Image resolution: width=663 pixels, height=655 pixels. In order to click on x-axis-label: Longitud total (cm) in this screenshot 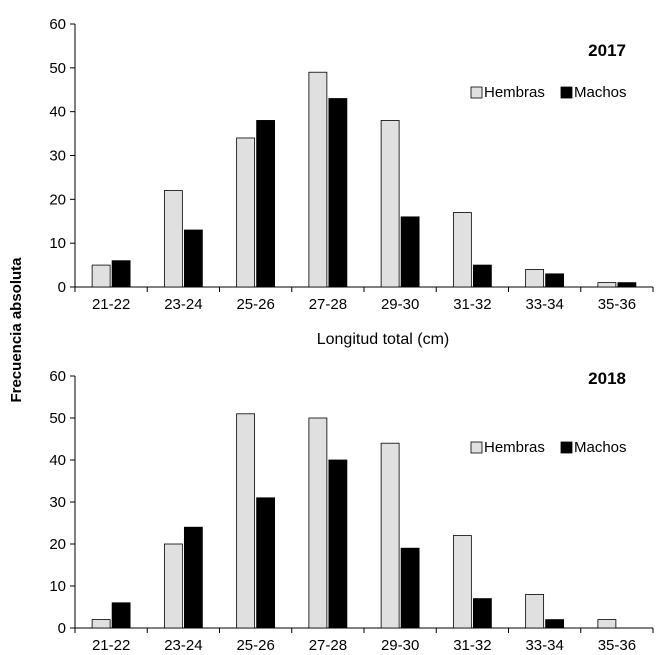, I will do `click(383, 339)`.